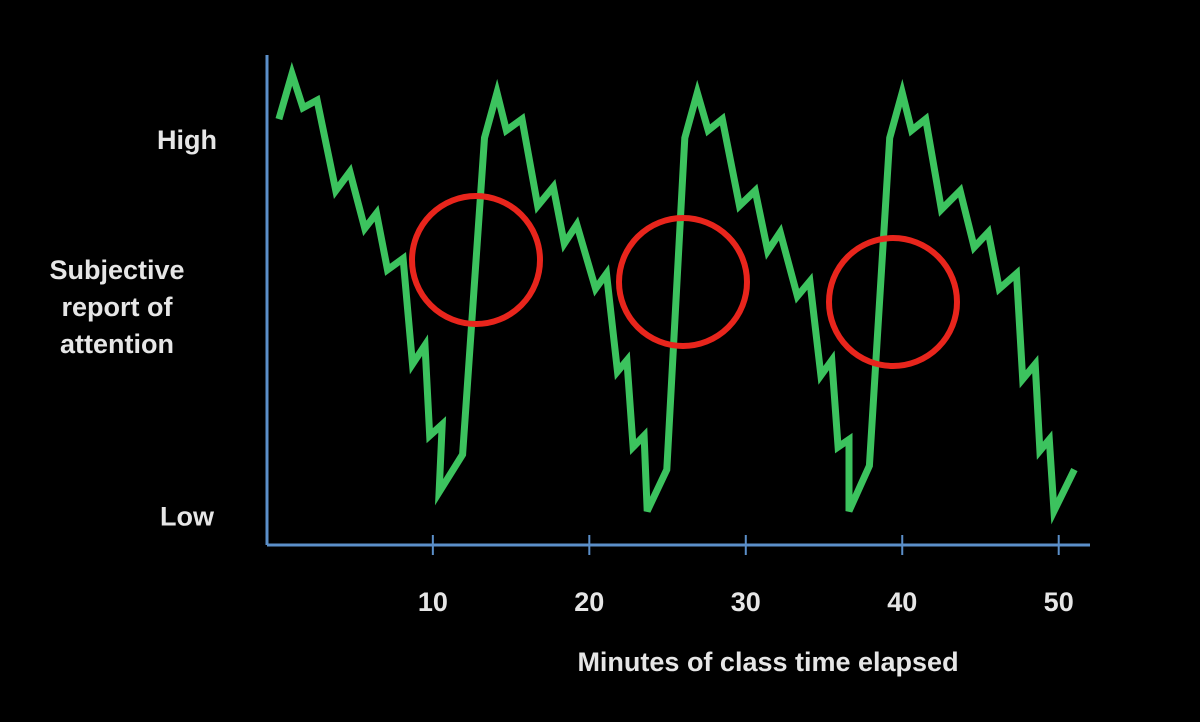 This screenshot has width=1200, height=722. Describe the element at coordinates (746, 602) in the screenshot. I see `x-tick-label: 30` at that location.